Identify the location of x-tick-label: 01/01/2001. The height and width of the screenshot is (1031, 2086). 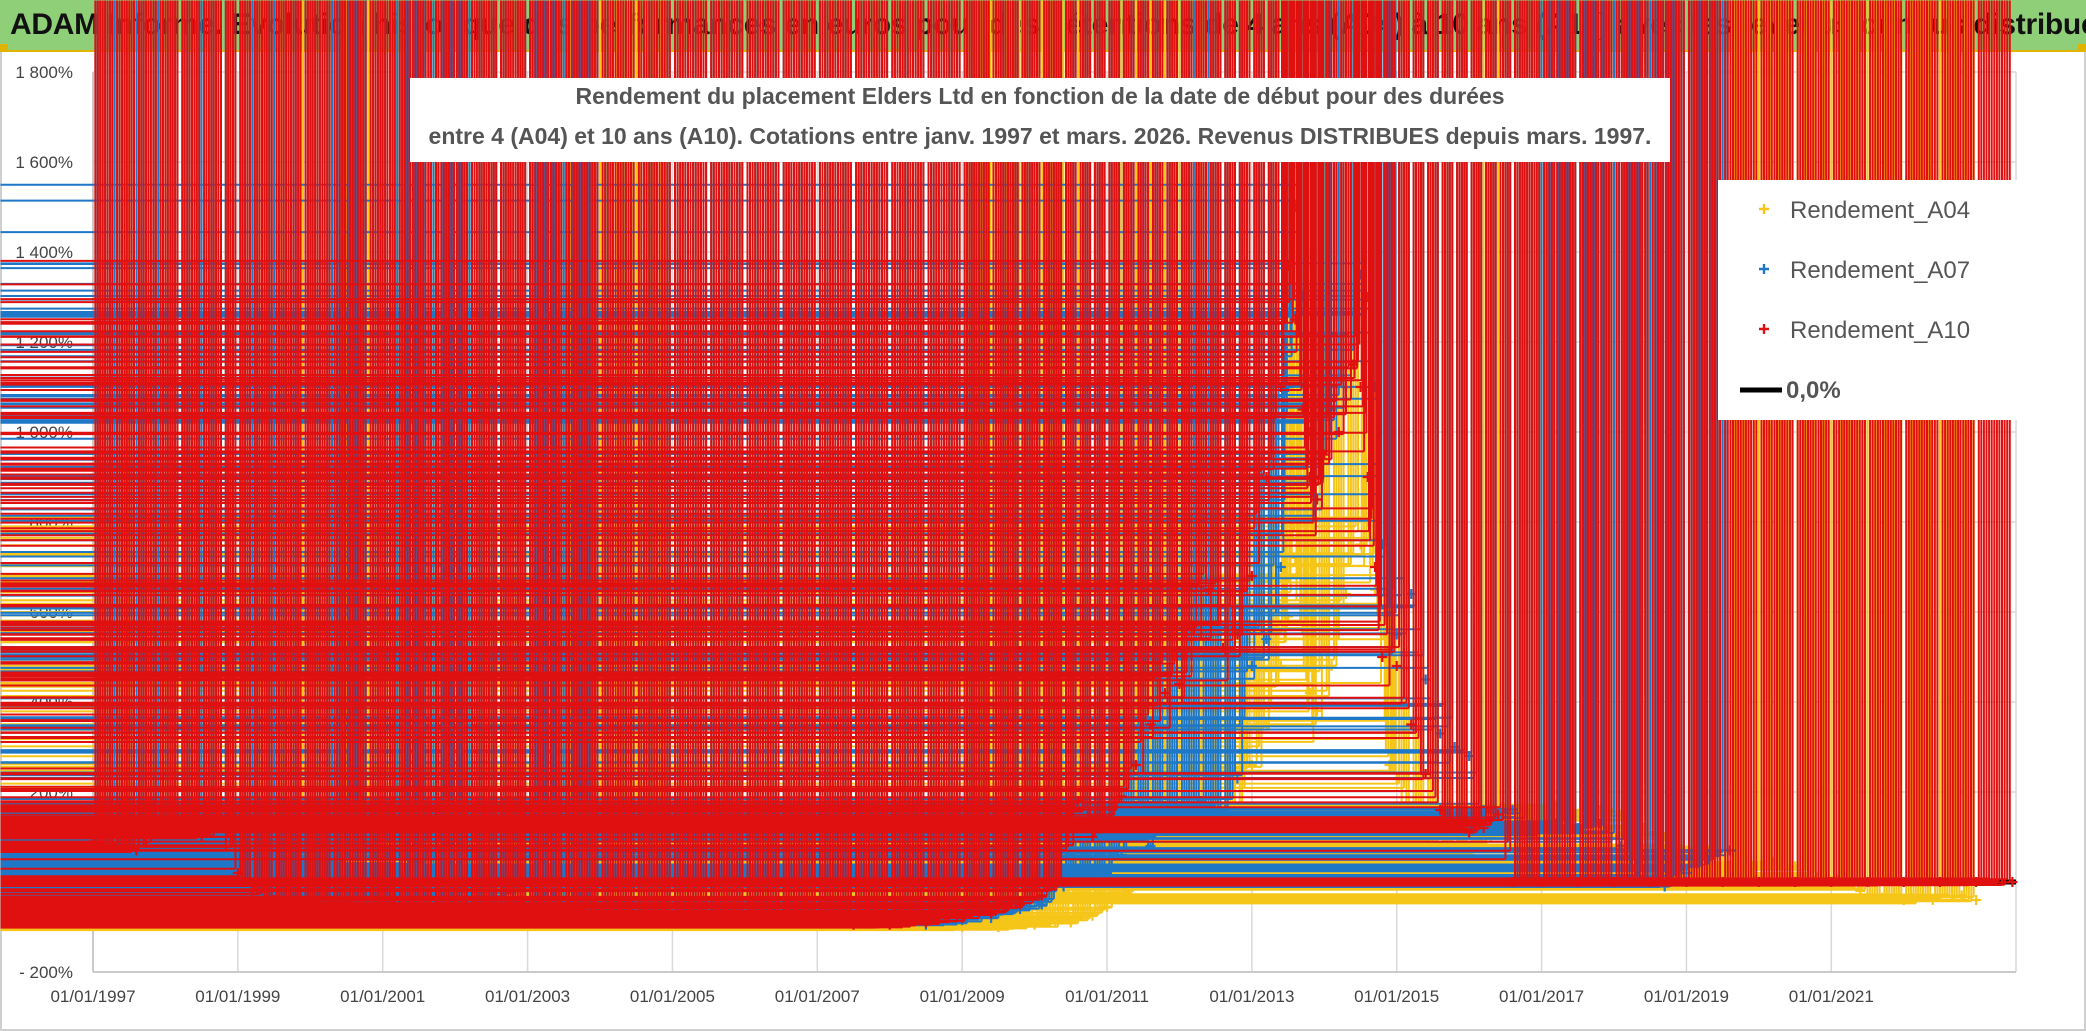
(382, 996).